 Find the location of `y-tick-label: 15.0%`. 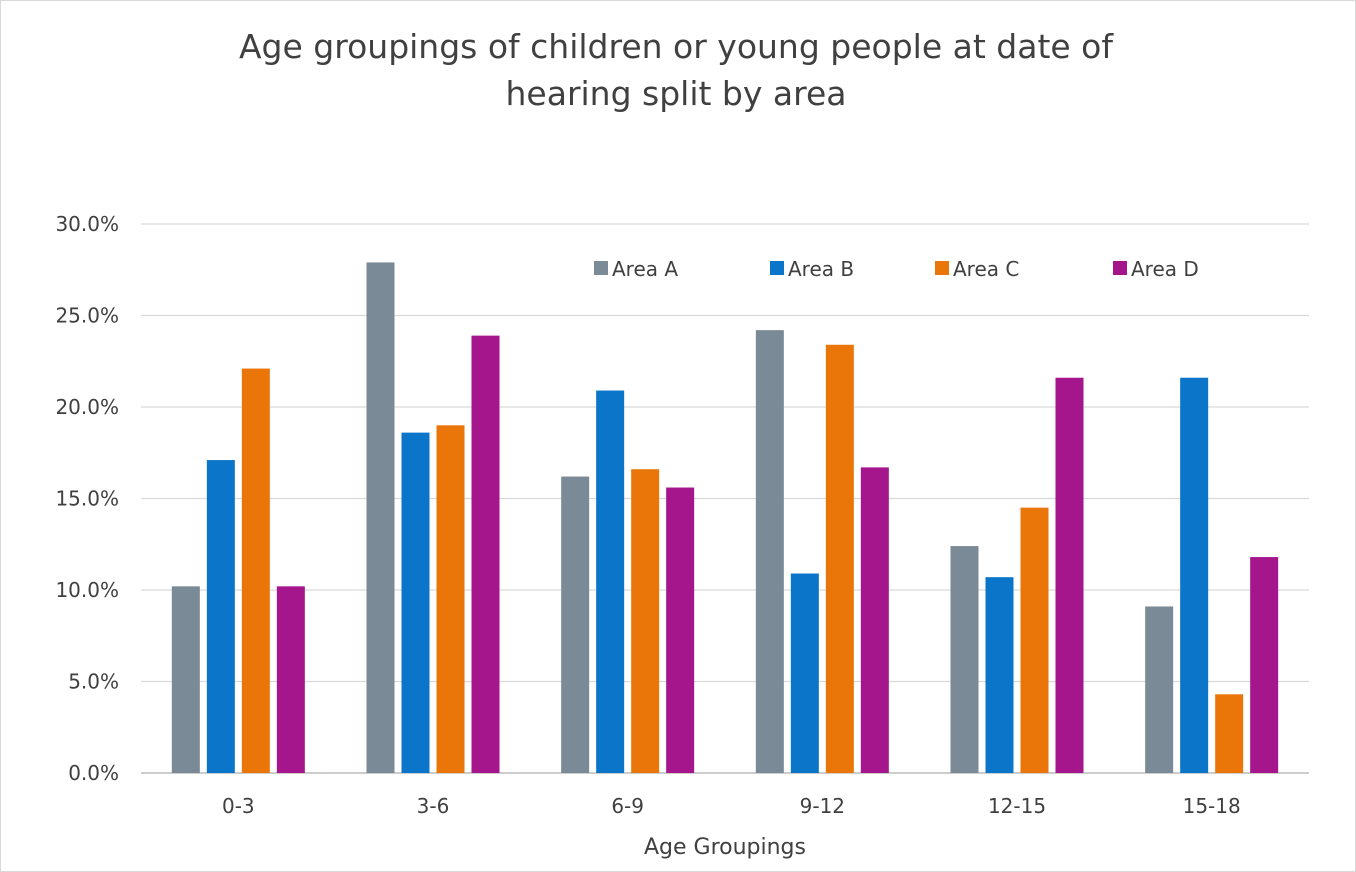

y-tick-label: 15.0% is located at coordinates (87, 499).